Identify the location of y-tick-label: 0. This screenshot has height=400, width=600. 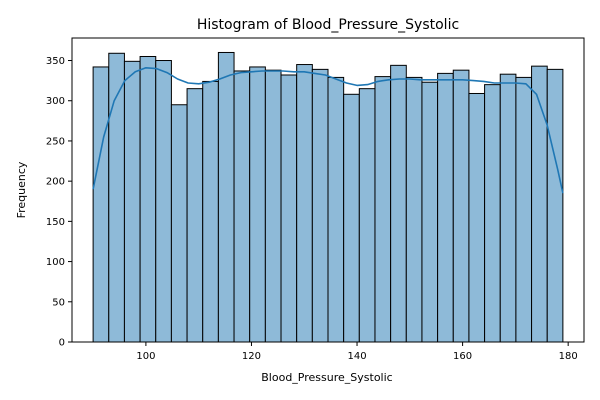
(62, 343).